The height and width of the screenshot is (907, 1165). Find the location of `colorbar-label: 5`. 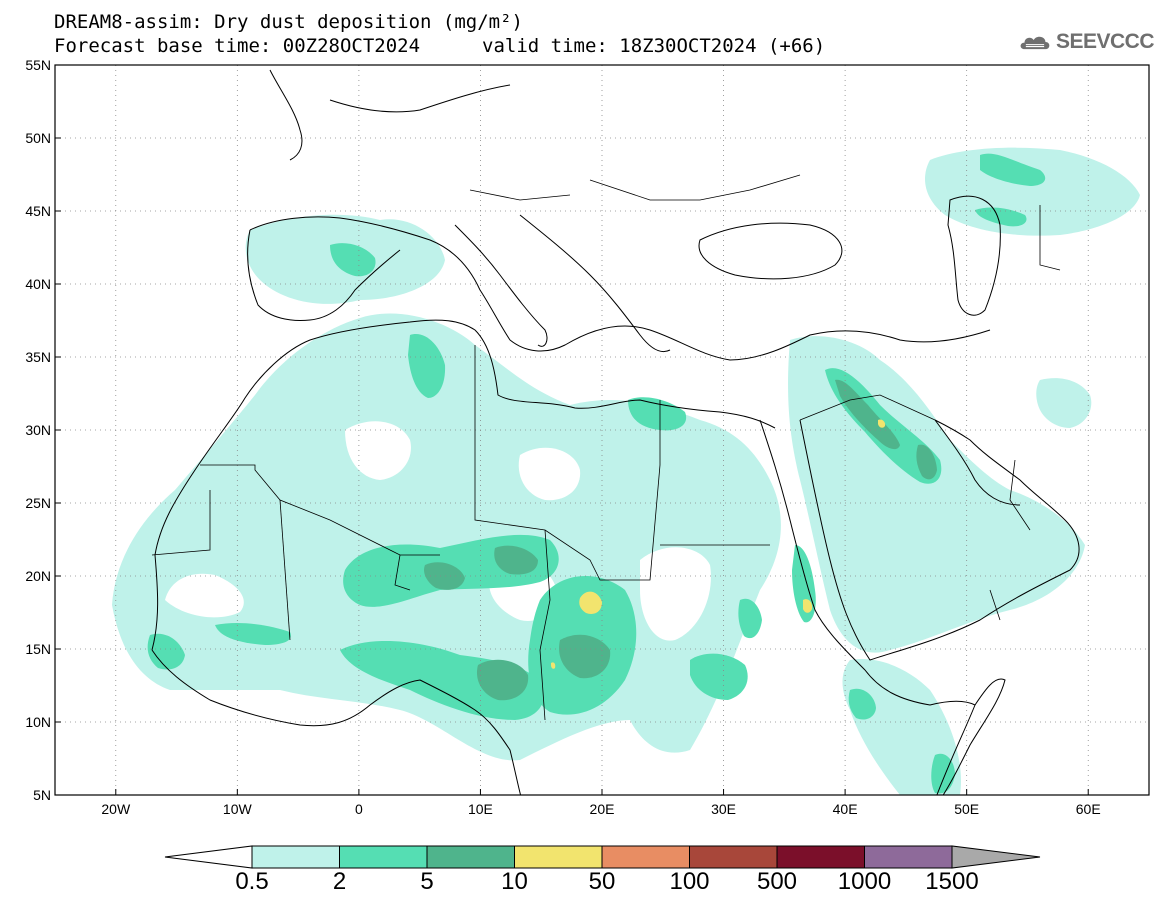

colorbar-label: 5 is located at coordinates (427, 881).